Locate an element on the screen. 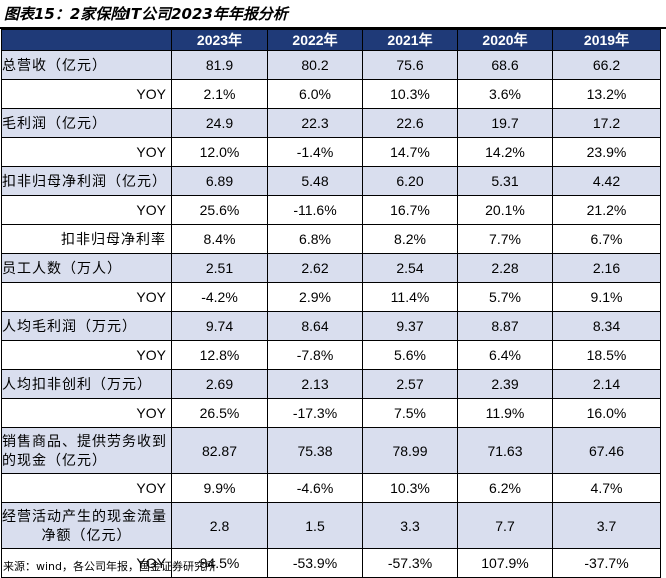 The width and height of the screenshot is (666, 578). table-cell: 17.2 is located at coordinates (606, 123).